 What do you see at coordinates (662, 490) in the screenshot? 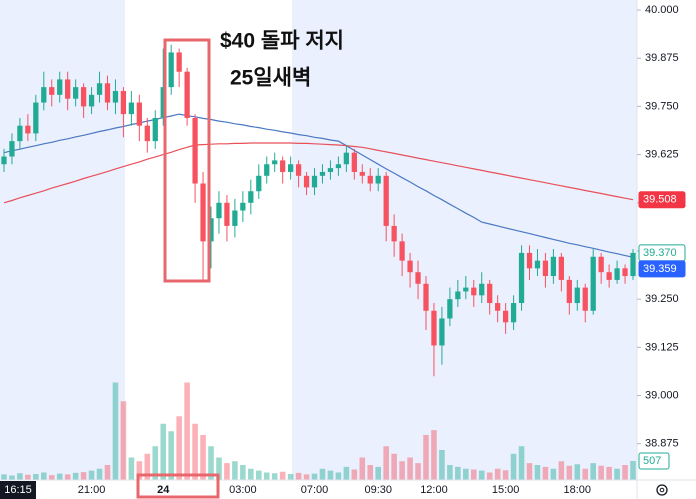
I see `settings-icon` at bounding box center [662, 490].